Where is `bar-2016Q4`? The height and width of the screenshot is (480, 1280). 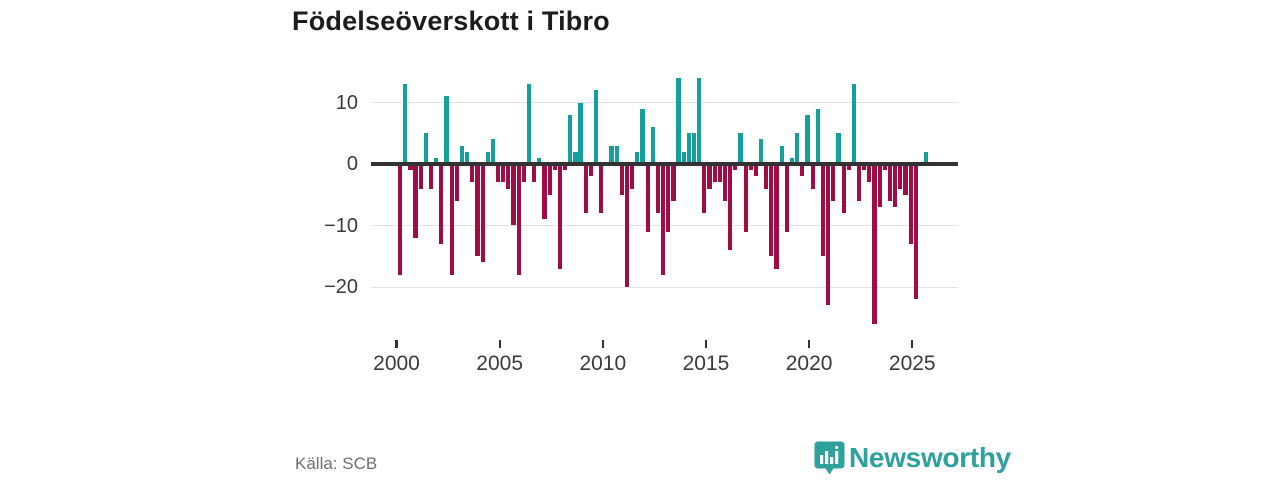 bar-2016Q4 is located at coordinates (745, 198).